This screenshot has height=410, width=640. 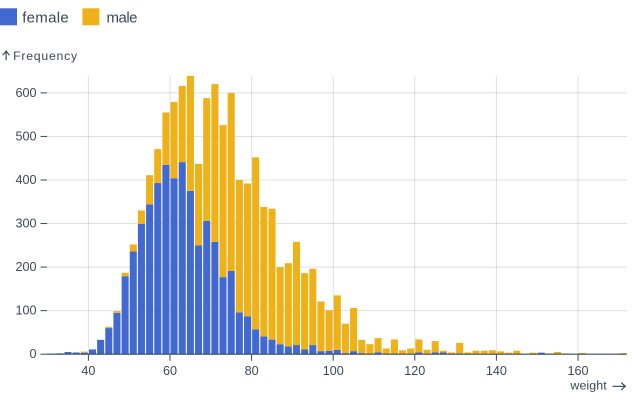 I want to click on svg-text: 40, so click(x=88, y=371).